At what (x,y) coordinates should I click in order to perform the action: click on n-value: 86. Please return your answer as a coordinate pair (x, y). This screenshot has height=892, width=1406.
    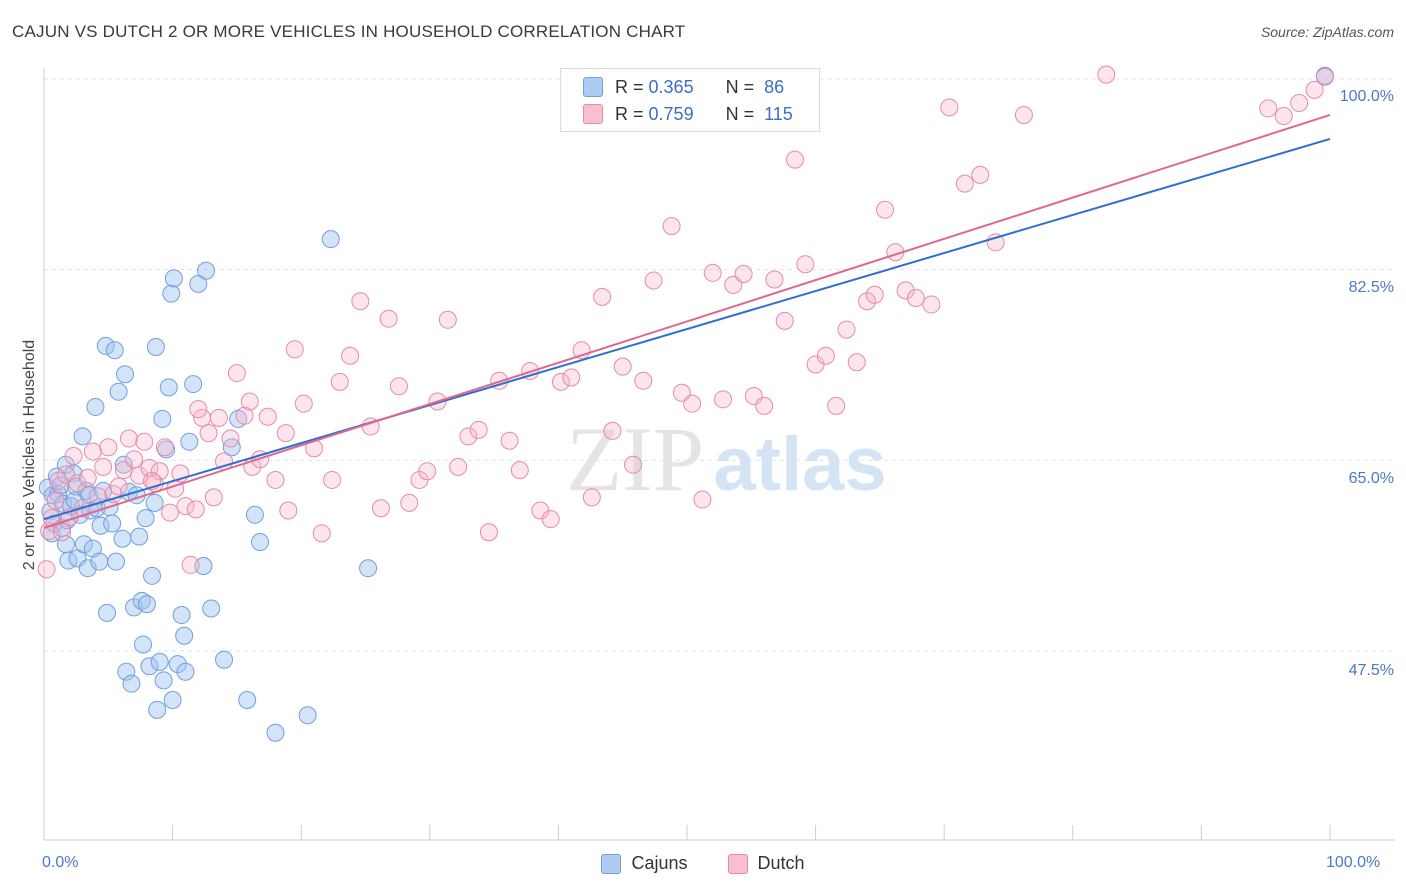
    Looking at the image, I should click on (774, 86).